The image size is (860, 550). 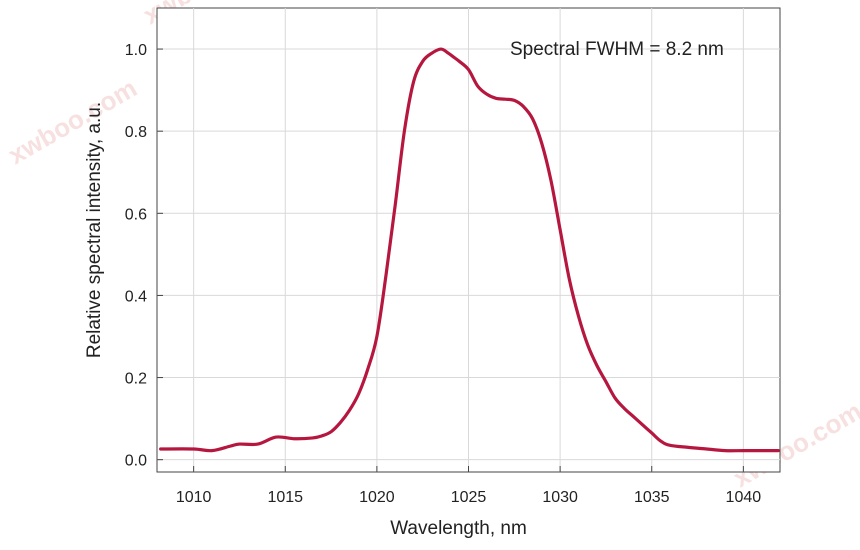 I want to click on x-tick-label: 1020, so click(x=377, y=497).